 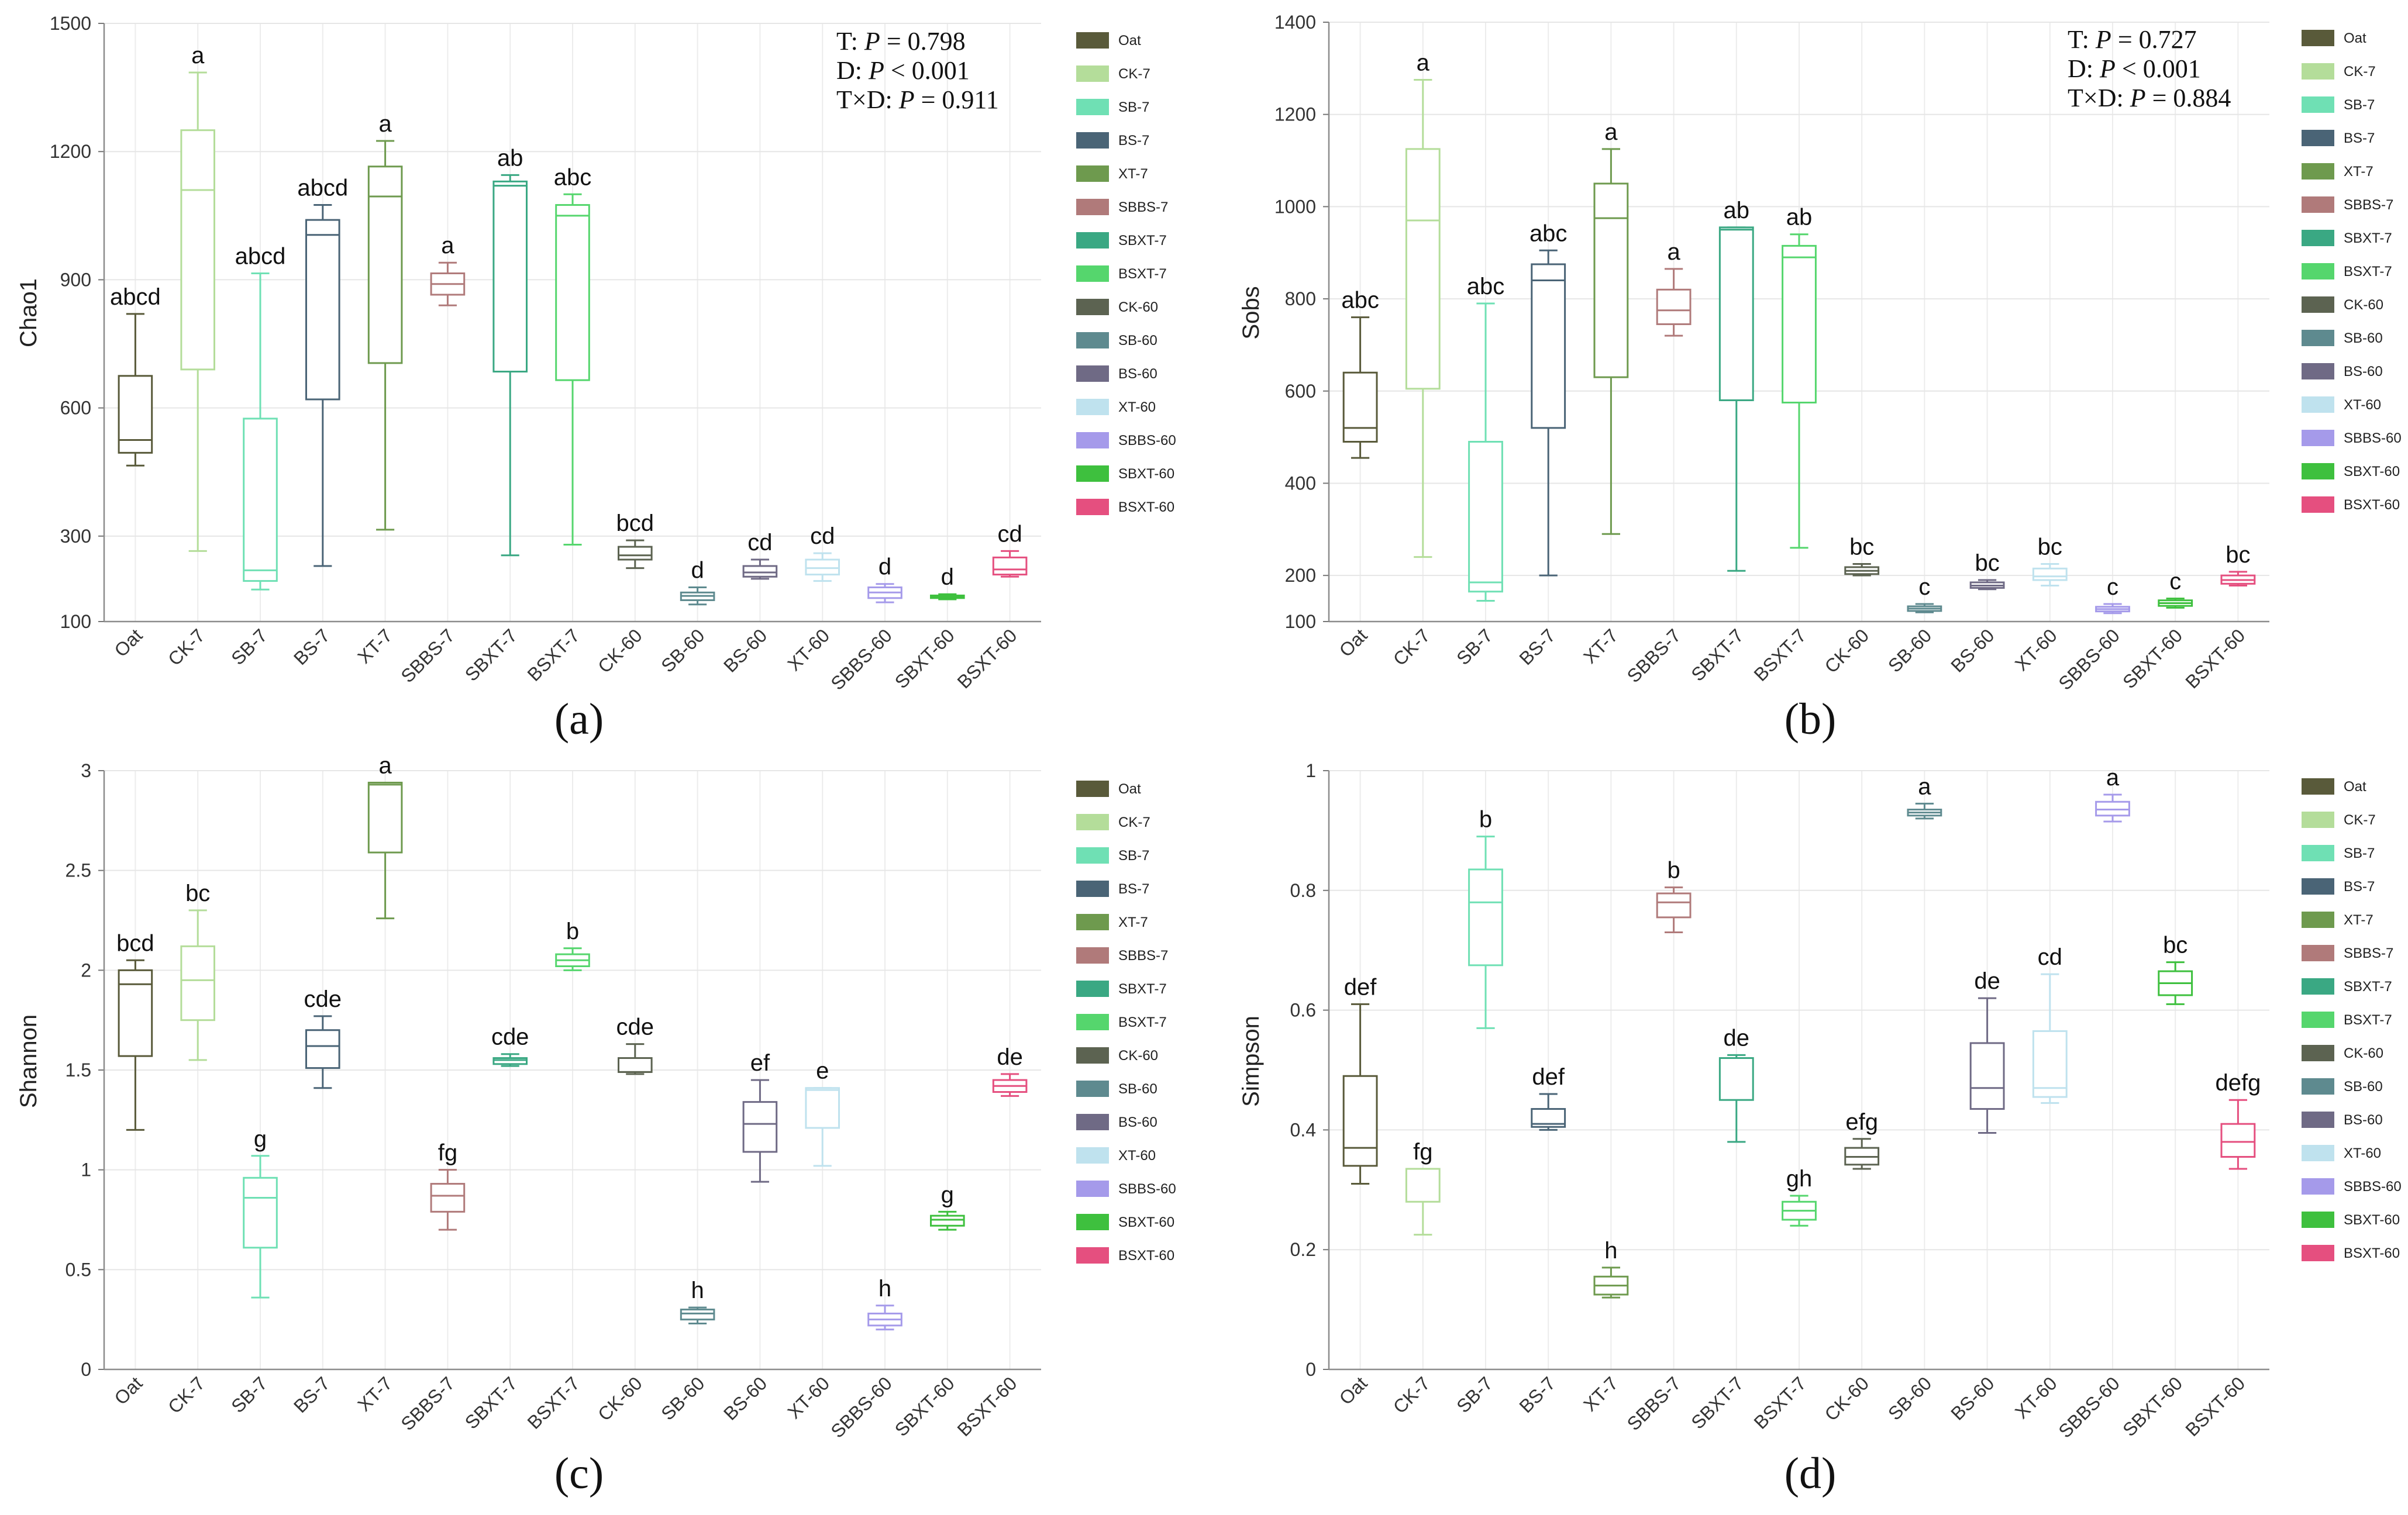 I want to click on significance-letter: c, so click(x=2175, y=582).